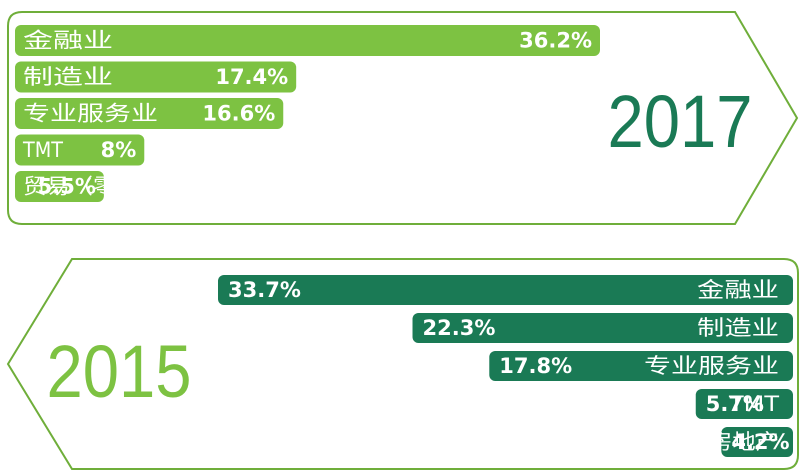 The width and height of the screenshot is (806, 475). Describe the element at coordinates (680, 121) in the screenshot. I see `year-2017-label: 2017` at that location.